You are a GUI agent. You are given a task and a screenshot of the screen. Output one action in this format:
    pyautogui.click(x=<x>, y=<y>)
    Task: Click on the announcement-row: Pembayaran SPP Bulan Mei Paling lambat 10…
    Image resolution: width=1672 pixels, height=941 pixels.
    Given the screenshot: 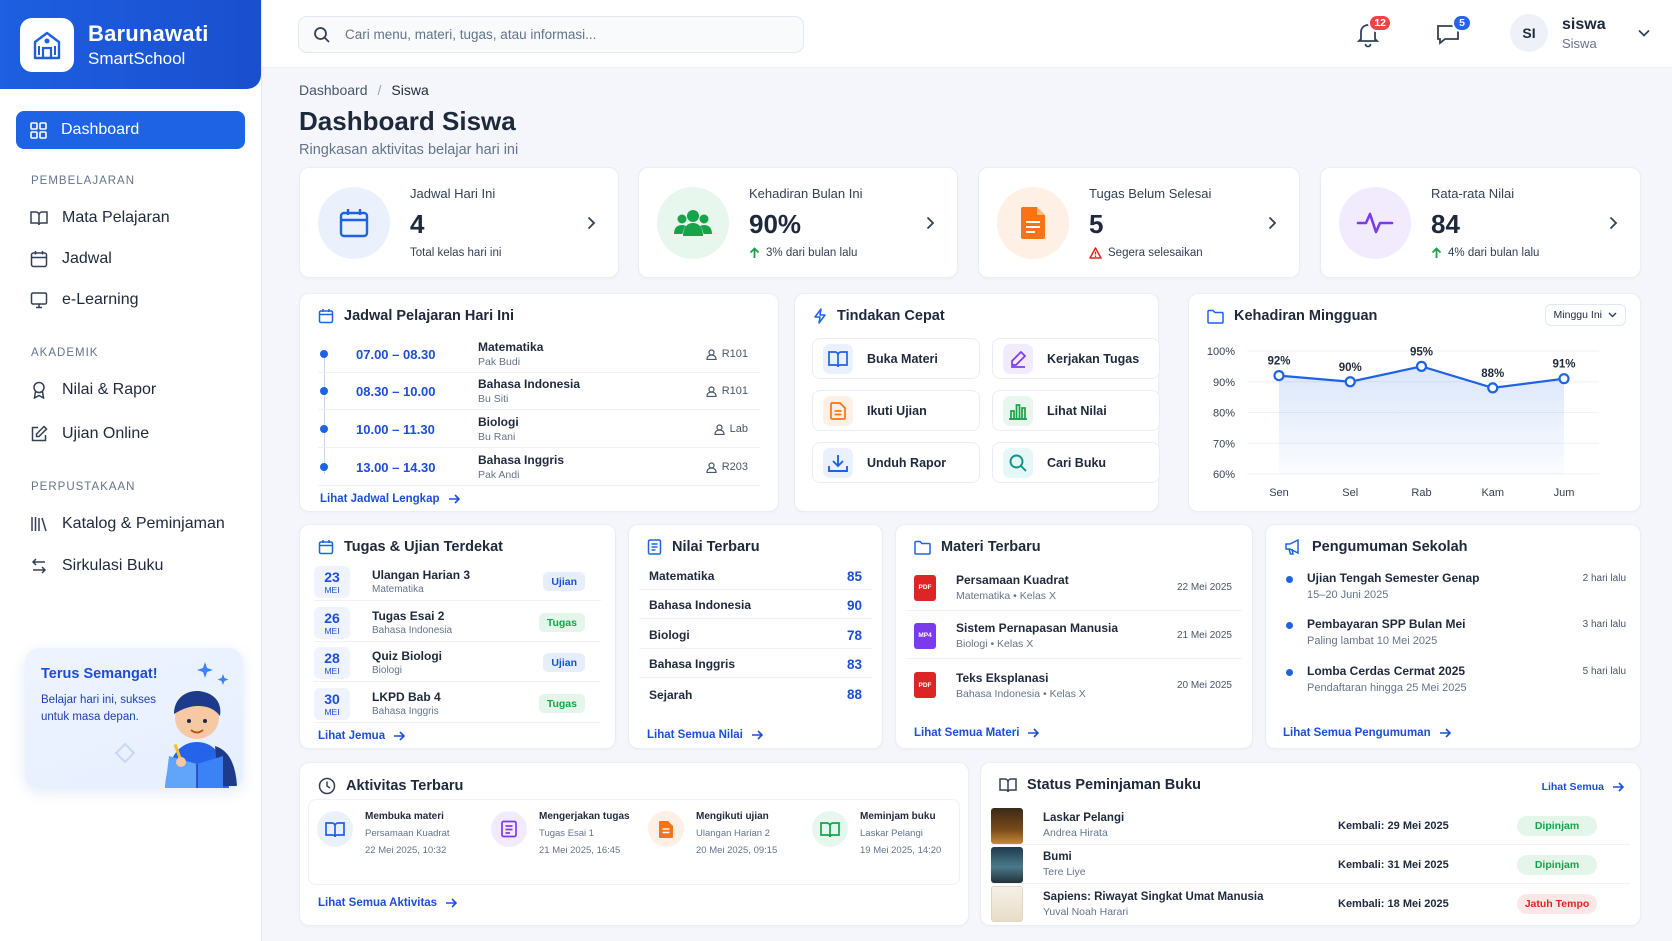 What is the action you would take?
    pyautogui.click(x=1456, y=632)
    